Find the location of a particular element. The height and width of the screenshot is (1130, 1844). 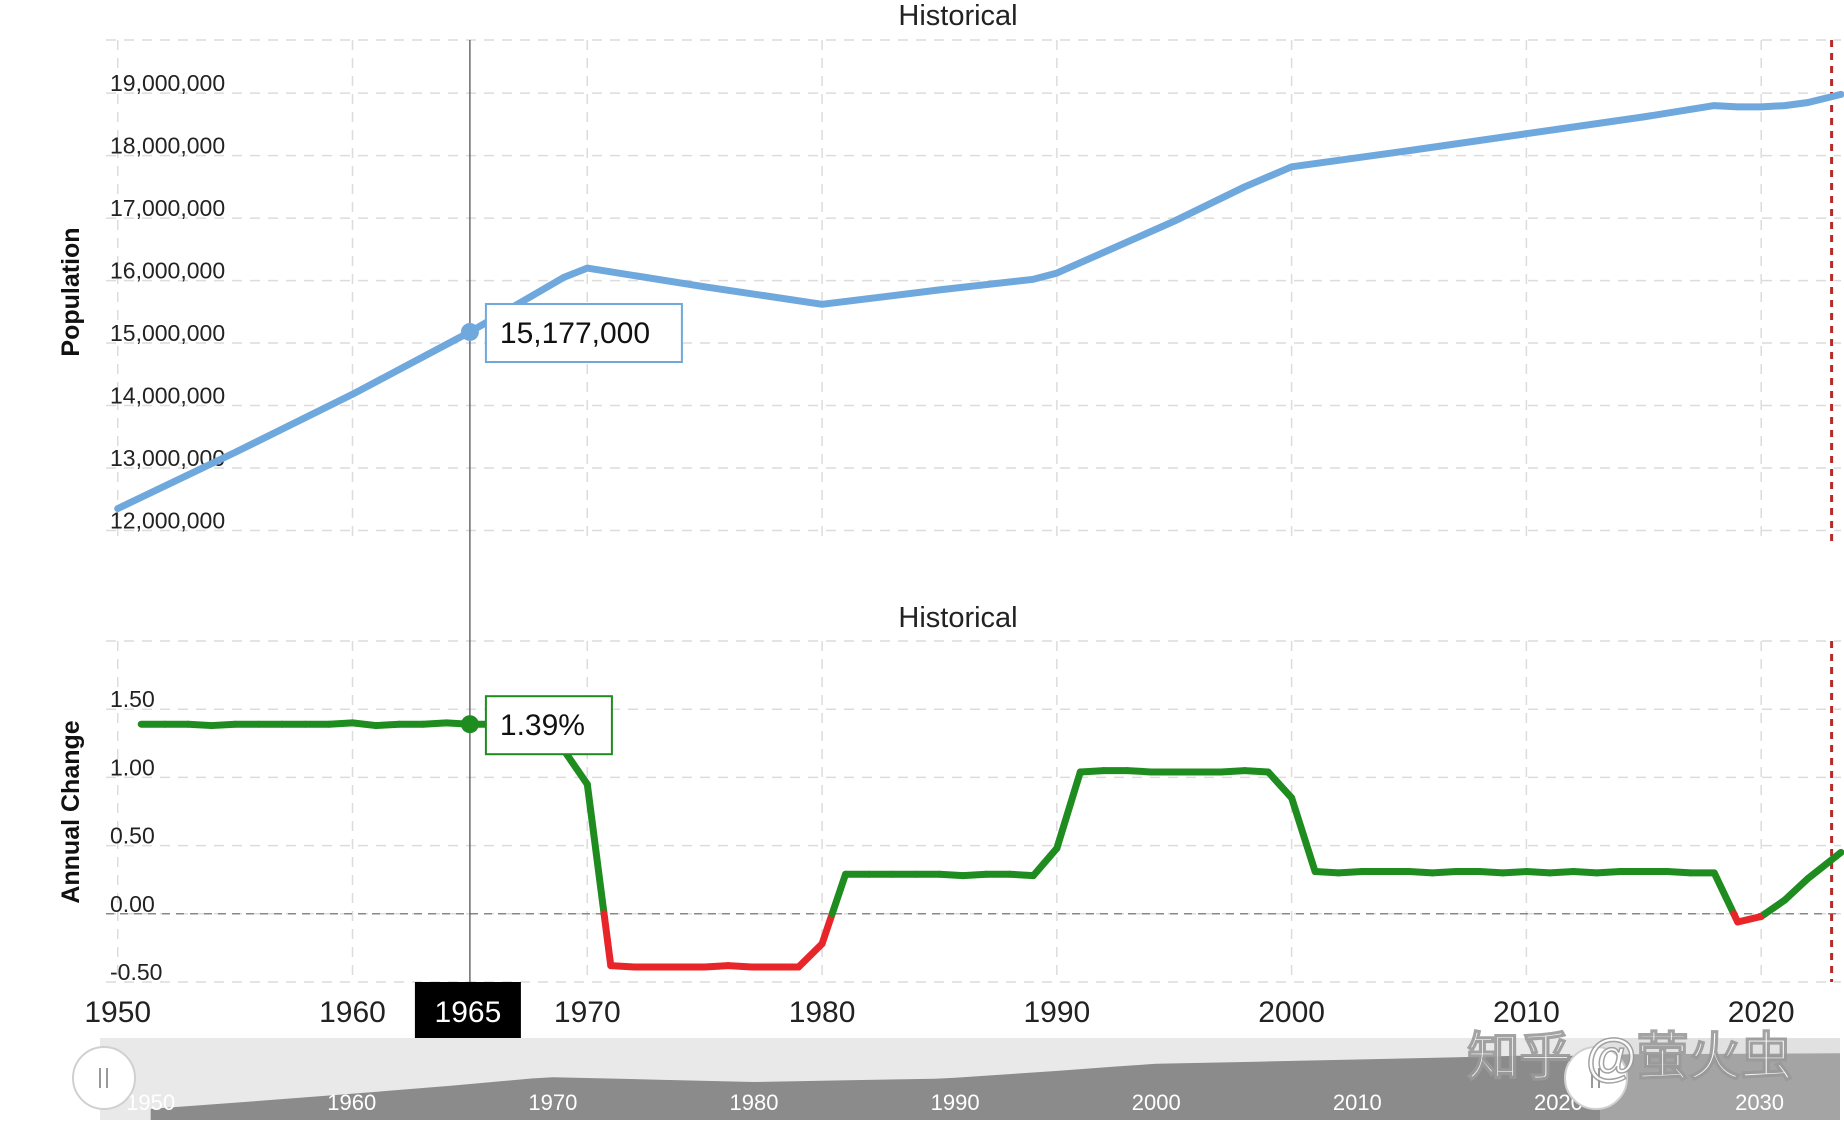

x-tick-label: 2000 is located at coordinates (1291, 1012).